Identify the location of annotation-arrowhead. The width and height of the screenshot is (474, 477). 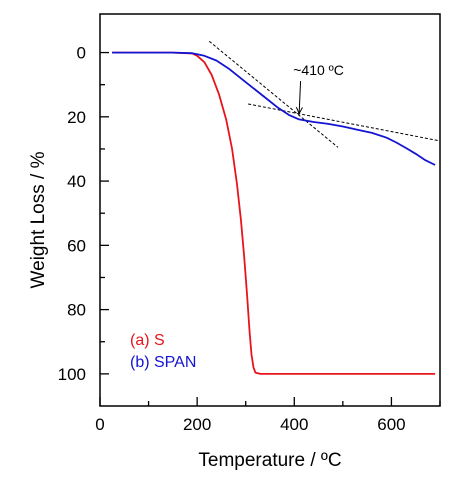
(299, 110).